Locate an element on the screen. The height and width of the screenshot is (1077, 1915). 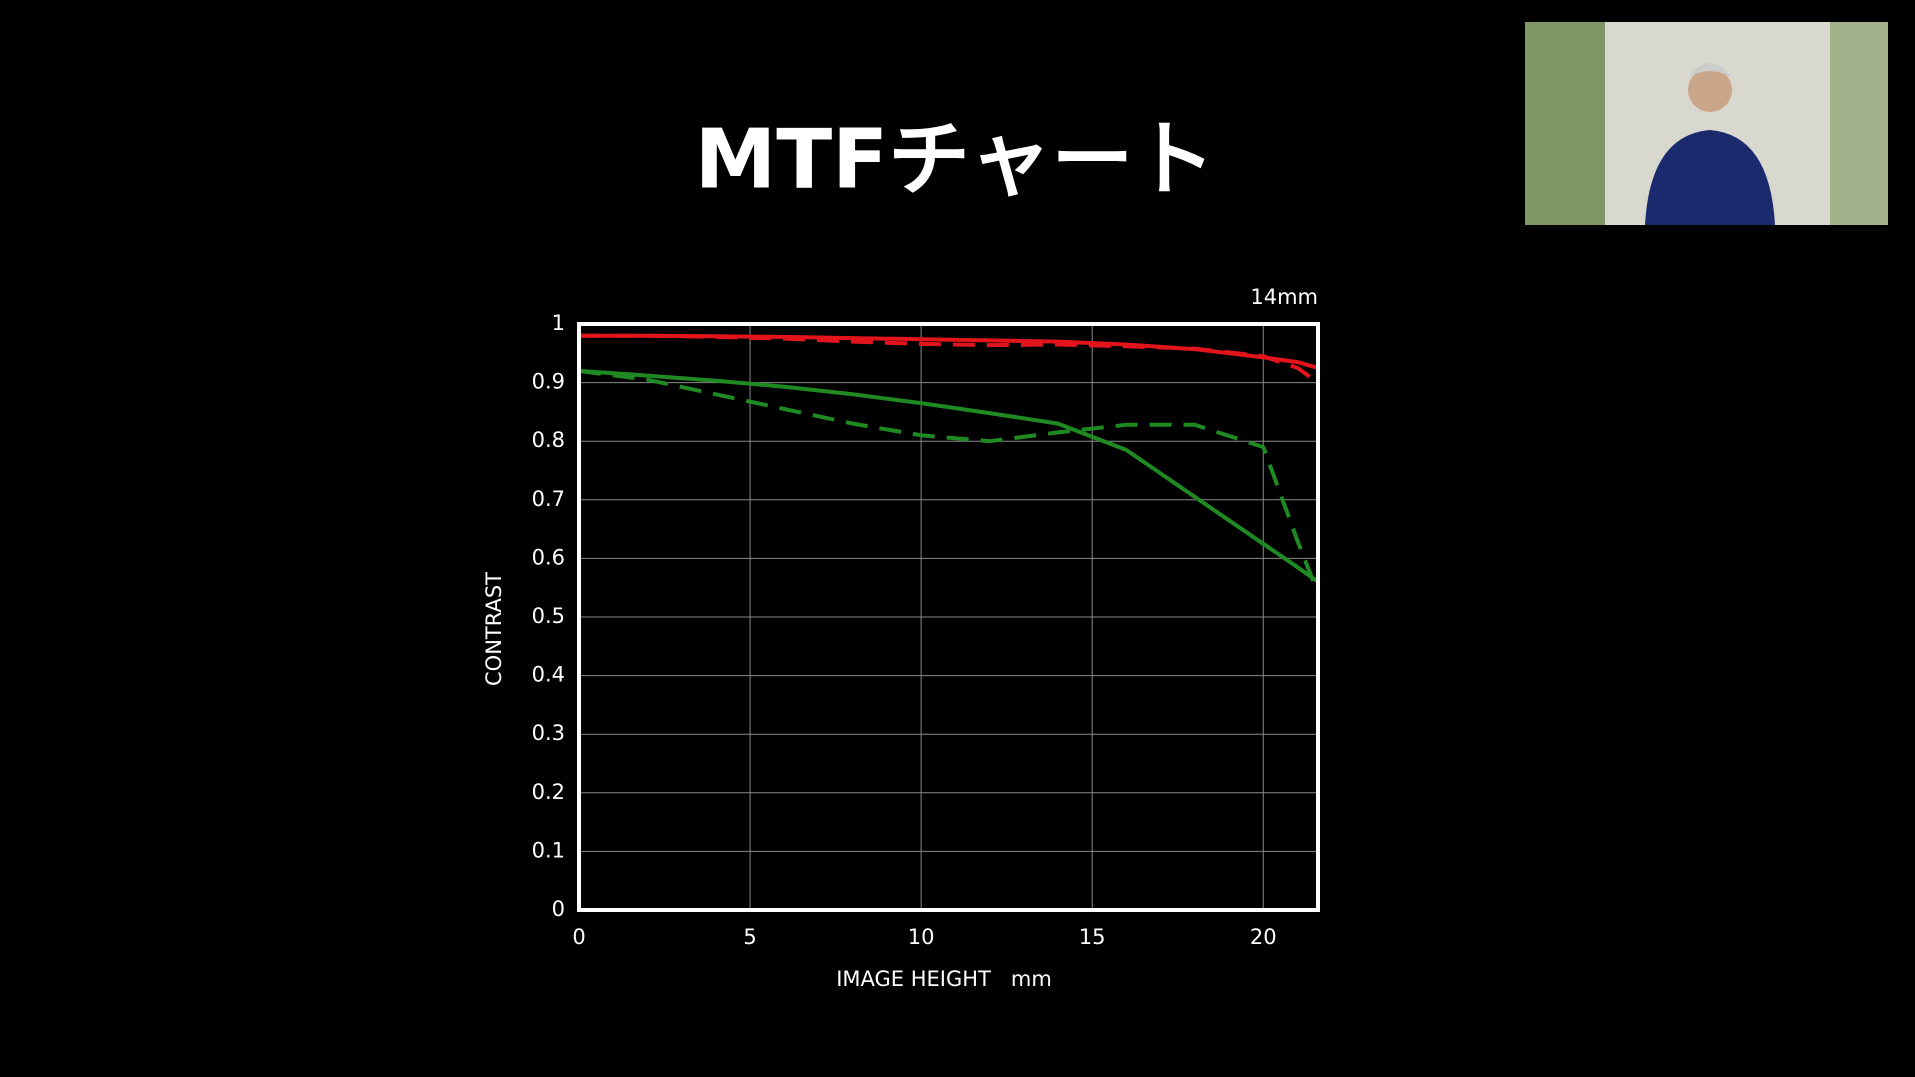
y-tick-label: 0.8 is located at coordinates (548, 440).